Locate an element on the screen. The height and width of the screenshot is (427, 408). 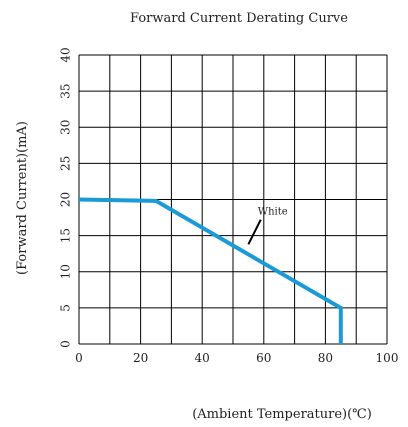
chart-title: Forward Current Derating Curve is located at coordinates (239, 18).